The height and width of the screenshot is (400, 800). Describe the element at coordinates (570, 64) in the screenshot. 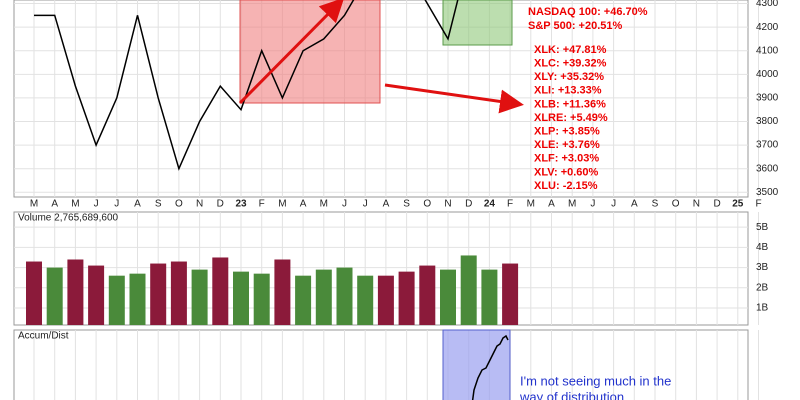

I see `sector-label: XLC: +39.32%` at that location.